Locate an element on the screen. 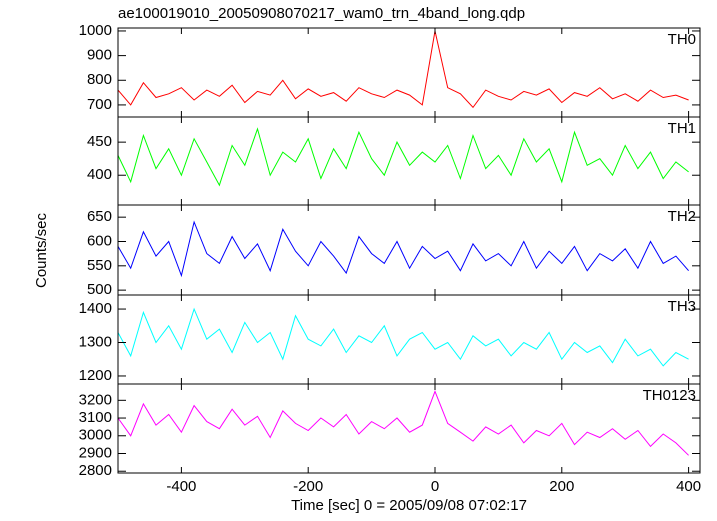 Image resolution: width=717 pixels, height=521 pixels. y-tick-label: 600 is located at coordinates (99, 240).